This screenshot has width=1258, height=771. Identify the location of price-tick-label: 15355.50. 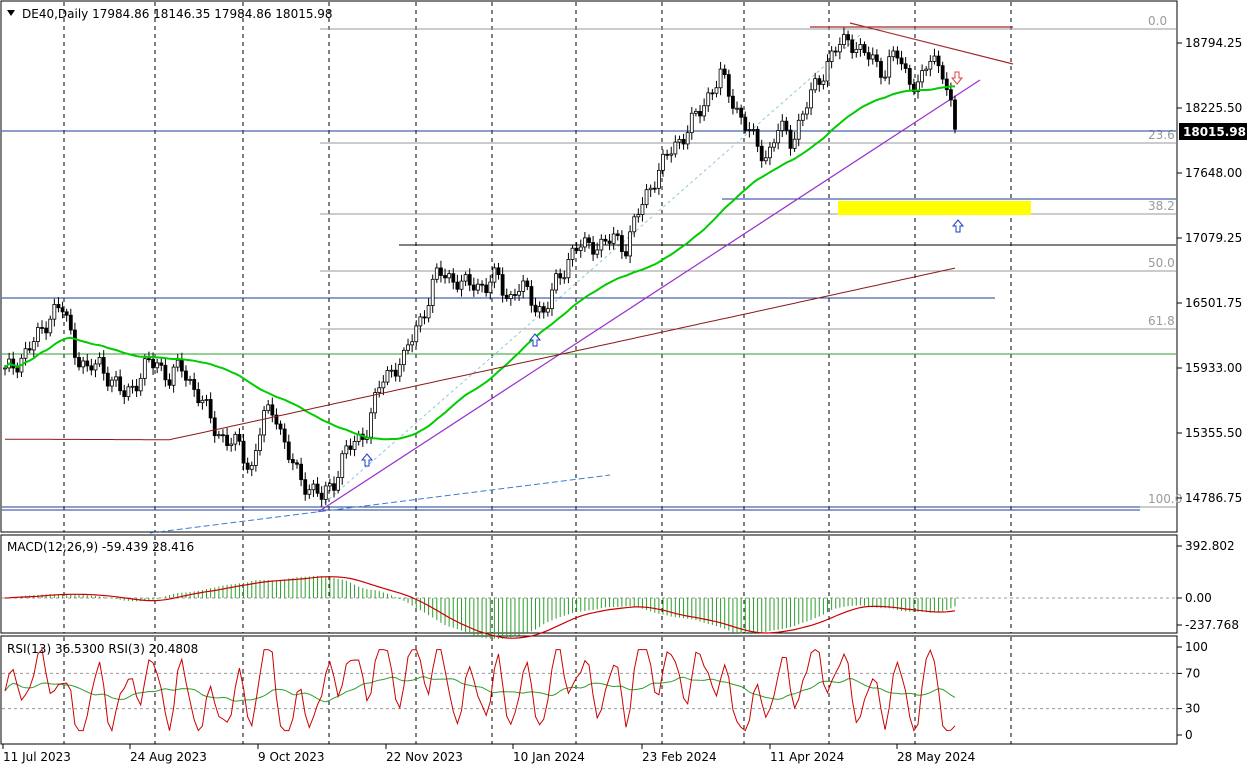
(1213, 433).